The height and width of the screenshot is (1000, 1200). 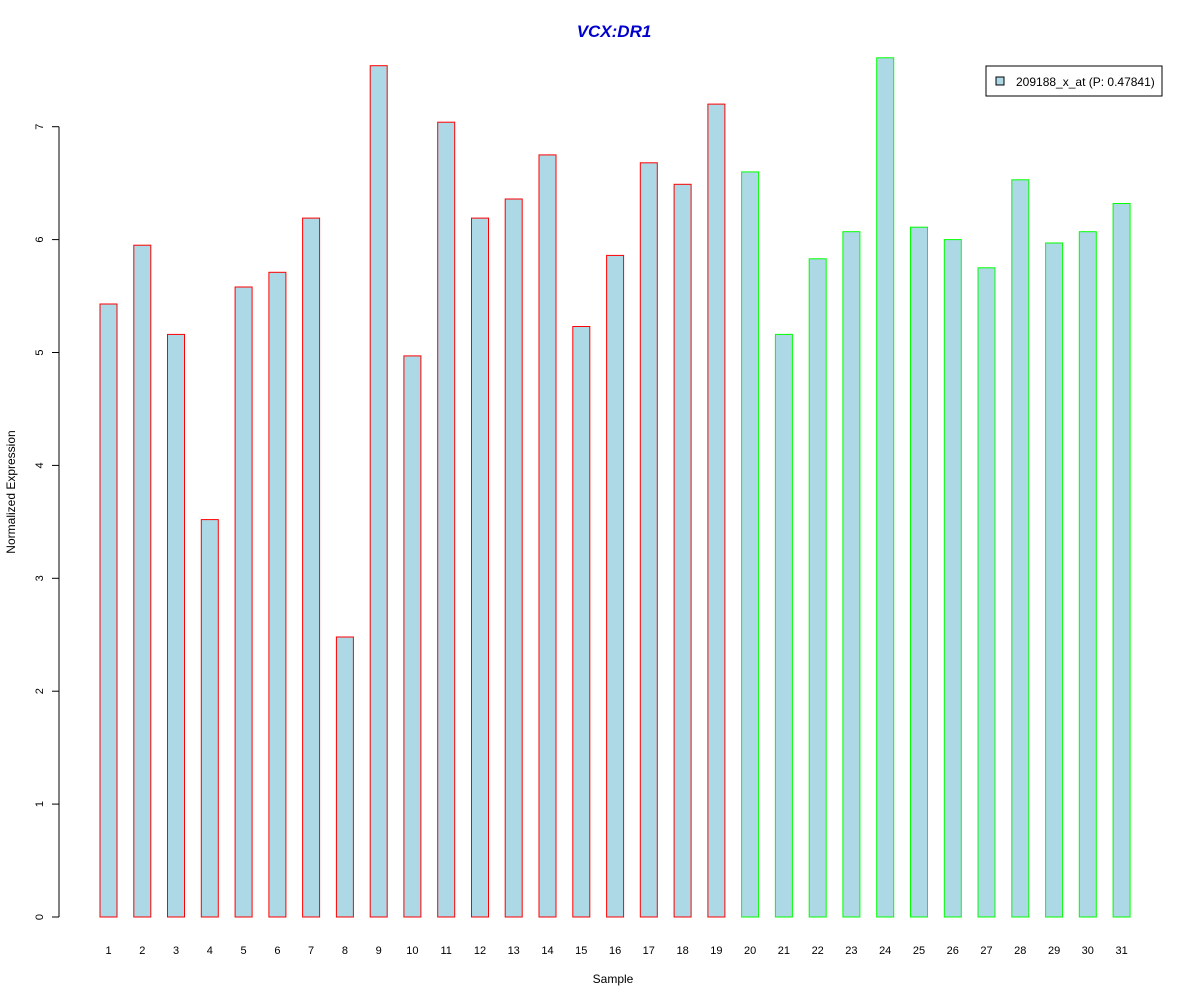 I want to click on x-tick-label: 6, so click(x=277, y=951).